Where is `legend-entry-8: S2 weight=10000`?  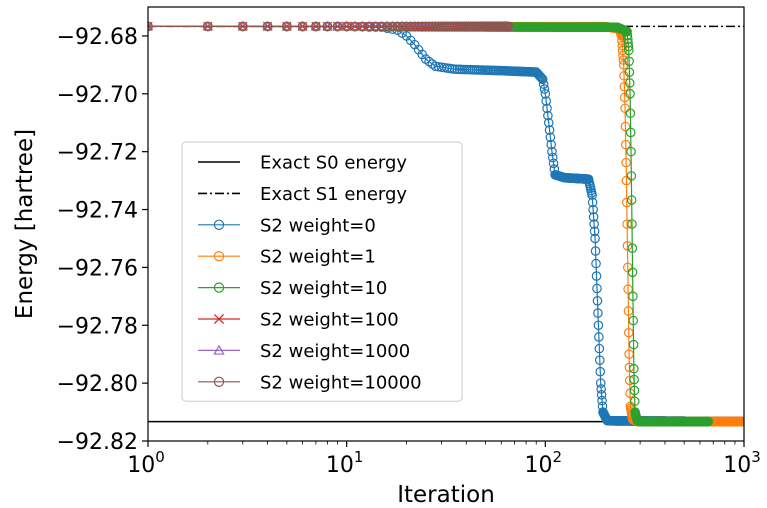 legend-entry-8: S2 weight=10000 is located at coordinates (310, 382).